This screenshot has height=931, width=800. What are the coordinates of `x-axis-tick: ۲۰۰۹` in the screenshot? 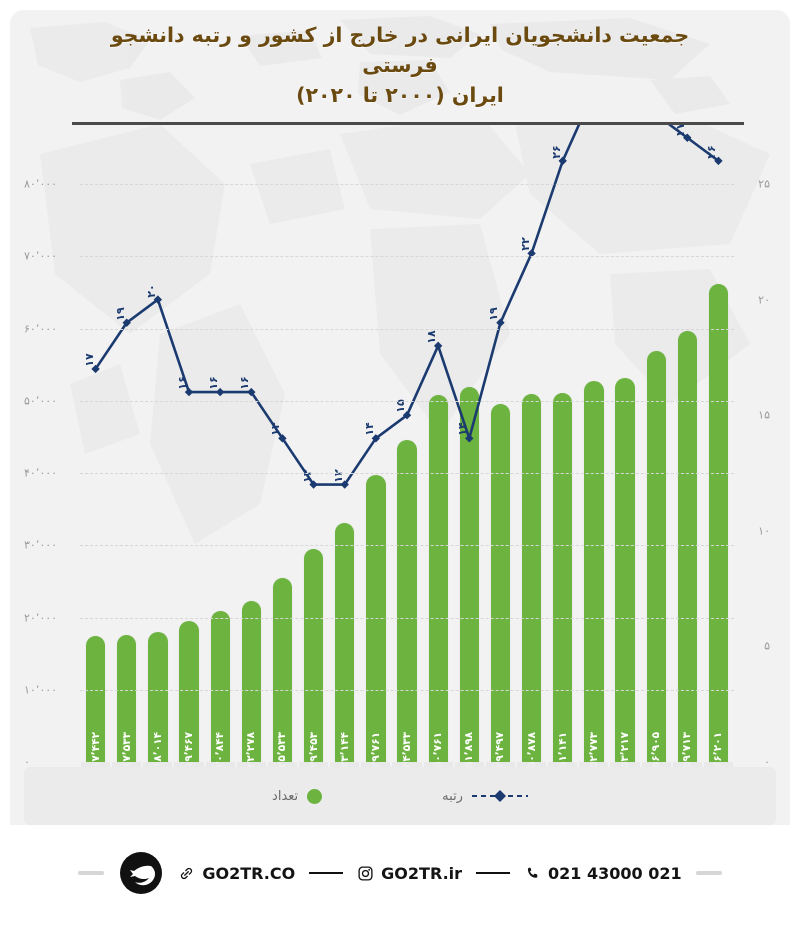 It's located at (376, 764).